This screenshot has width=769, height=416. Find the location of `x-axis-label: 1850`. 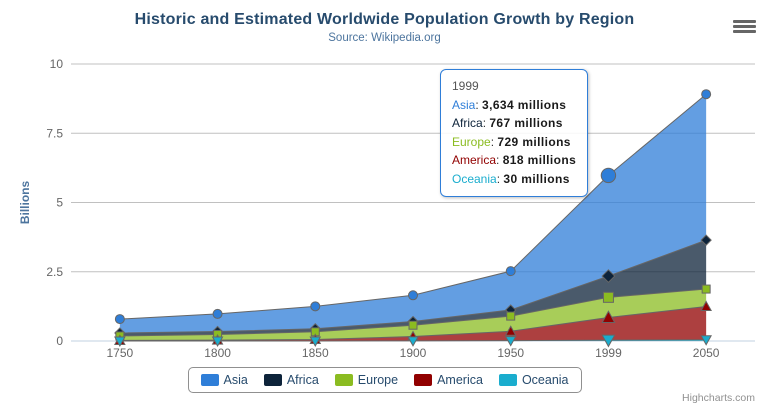

x-axis-label: 1850 is located at coordinates (315, 353).